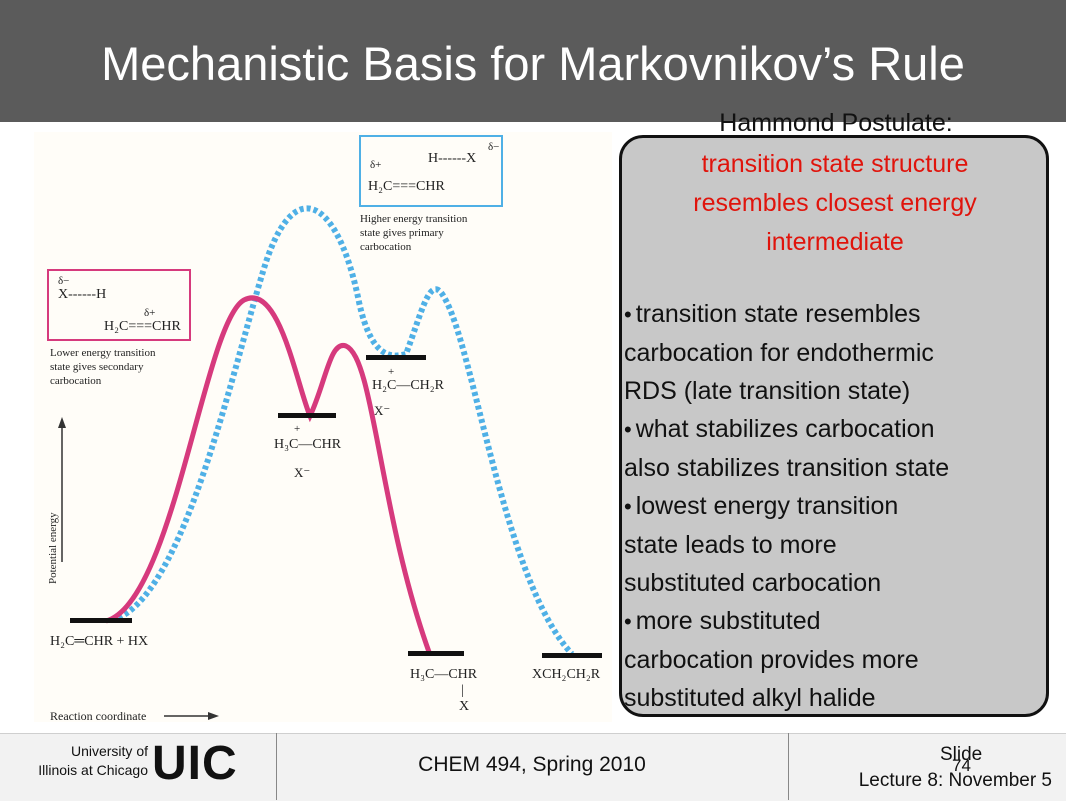 The height and width of the screenshot is (801, 1066). I want to click on callout-heading: Hammond Postulate:, so click(836, 123).